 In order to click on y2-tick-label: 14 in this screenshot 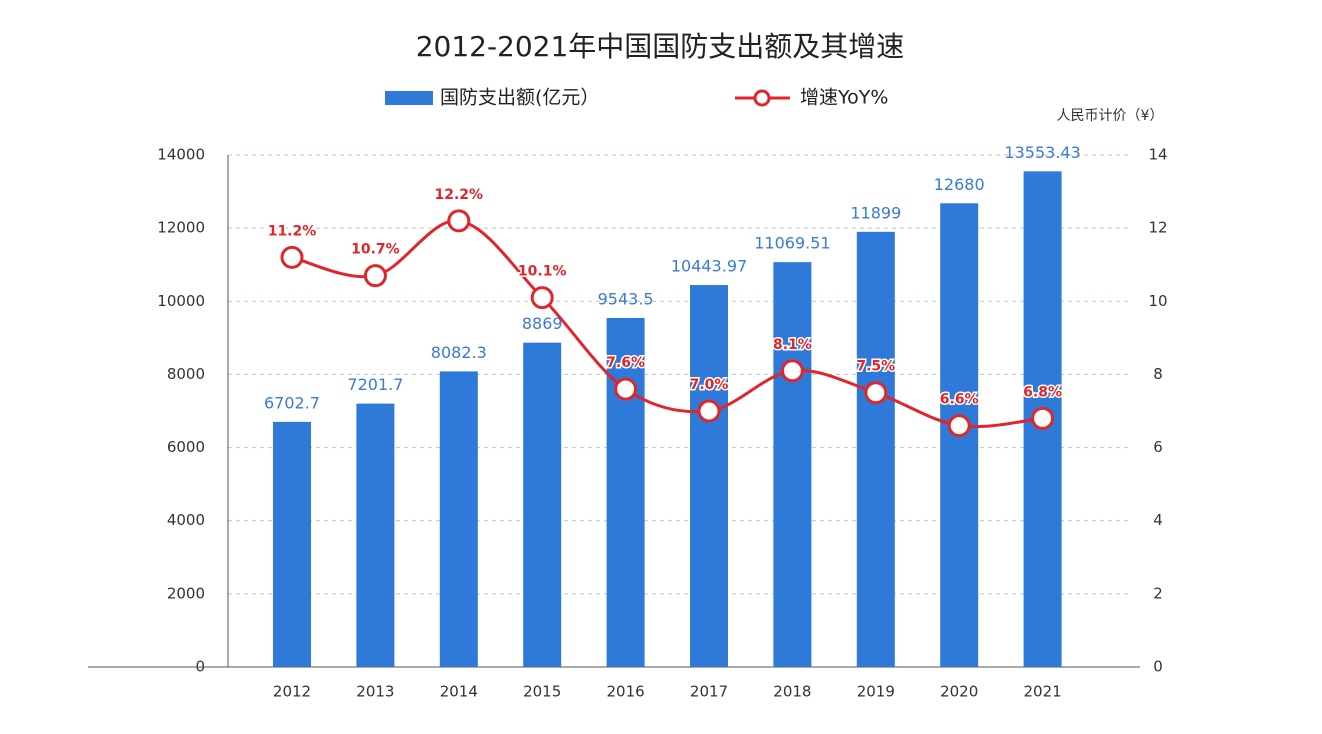, I will do `click(1157, 155)`.